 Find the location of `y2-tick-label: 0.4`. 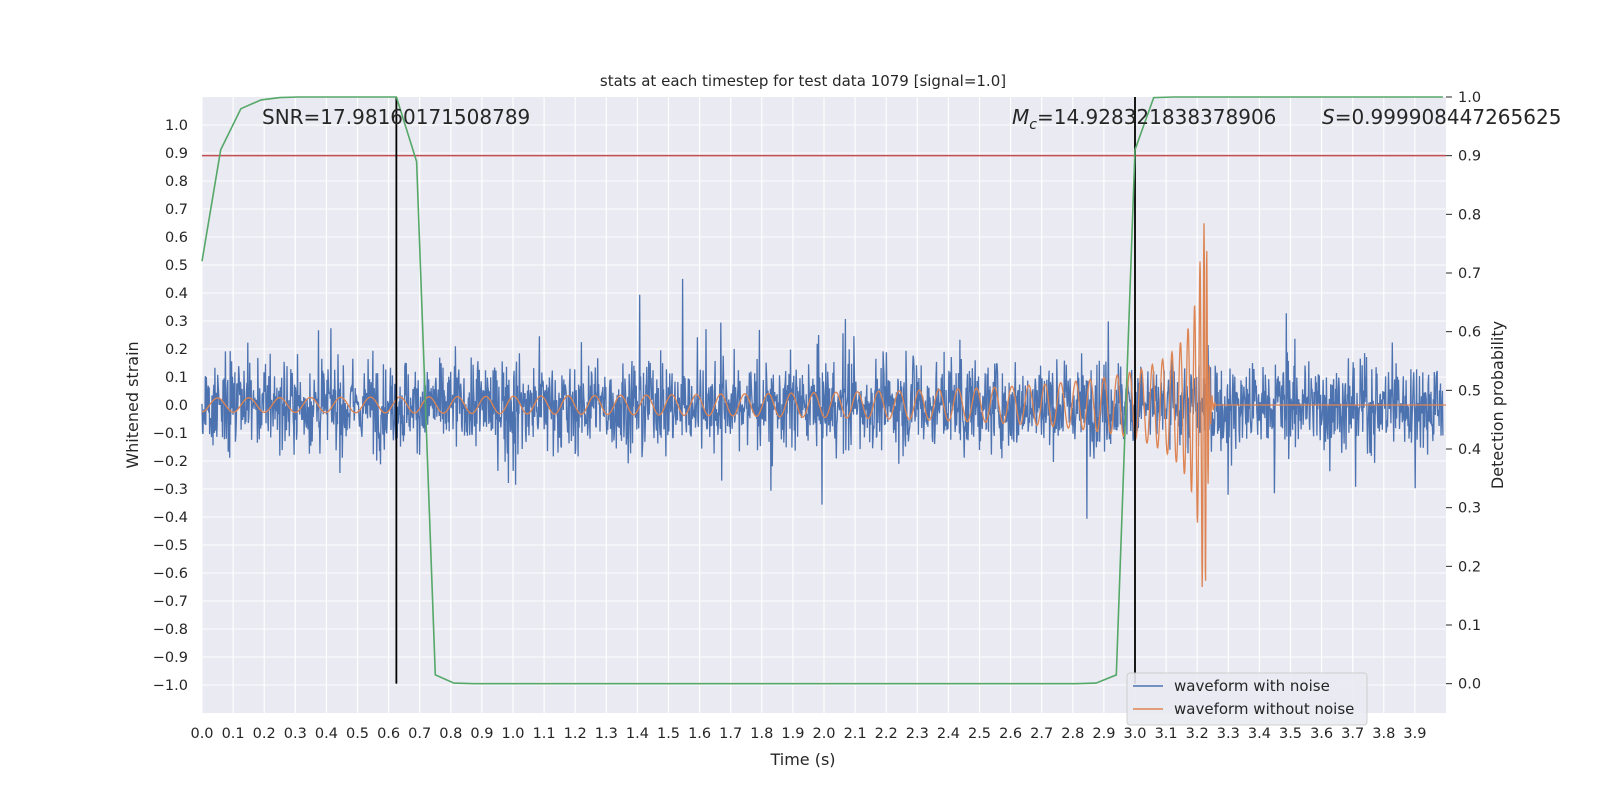

y2-tick-label: 0.4 is located at coordinates (1469, 450).